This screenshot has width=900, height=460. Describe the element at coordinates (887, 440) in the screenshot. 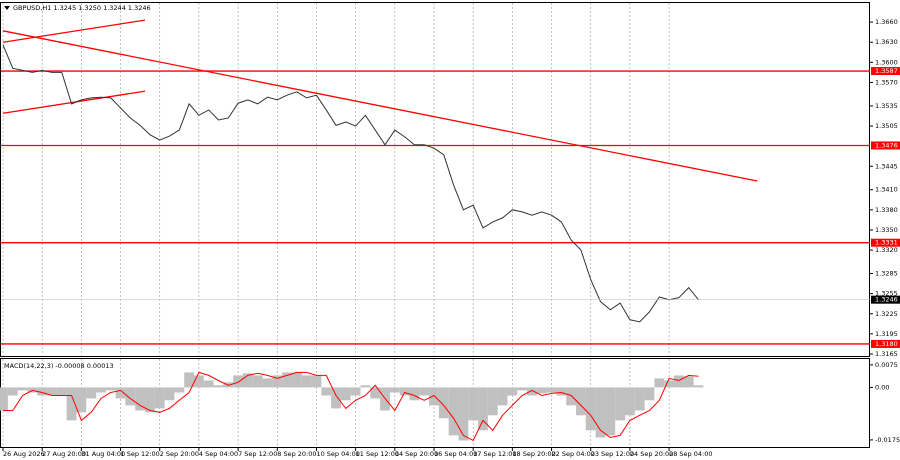

I see `y-tick-label: -0.0175` at that location.